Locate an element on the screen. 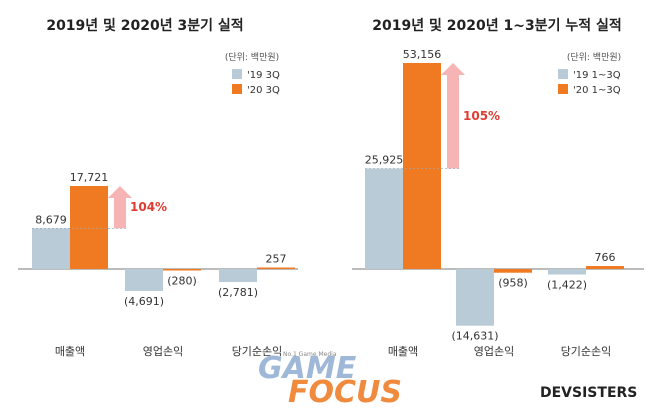  chart2-value-label-s20-0: 53,156 is located at coordinates (422, 54).